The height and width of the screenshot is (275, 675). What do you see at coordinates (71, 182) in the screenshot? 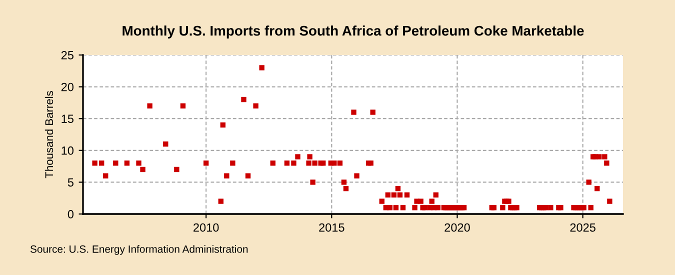
I see `y-tick-label: 5` at bounding box center [71, 182].